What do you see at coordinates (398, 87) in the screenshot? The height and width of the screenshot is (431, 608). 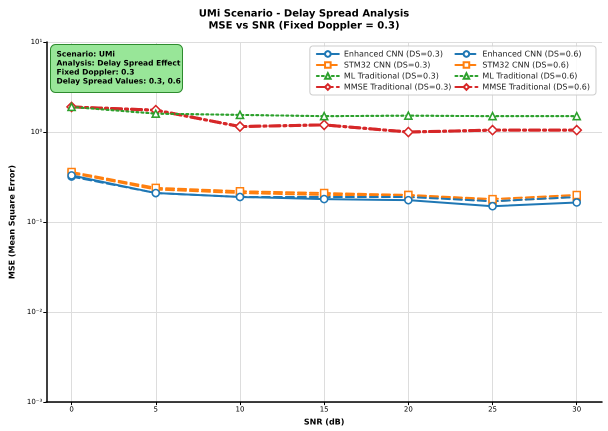 I see `legend-label: MMSE Traditional (DS=0.3)` at bounding box center [398, 87].